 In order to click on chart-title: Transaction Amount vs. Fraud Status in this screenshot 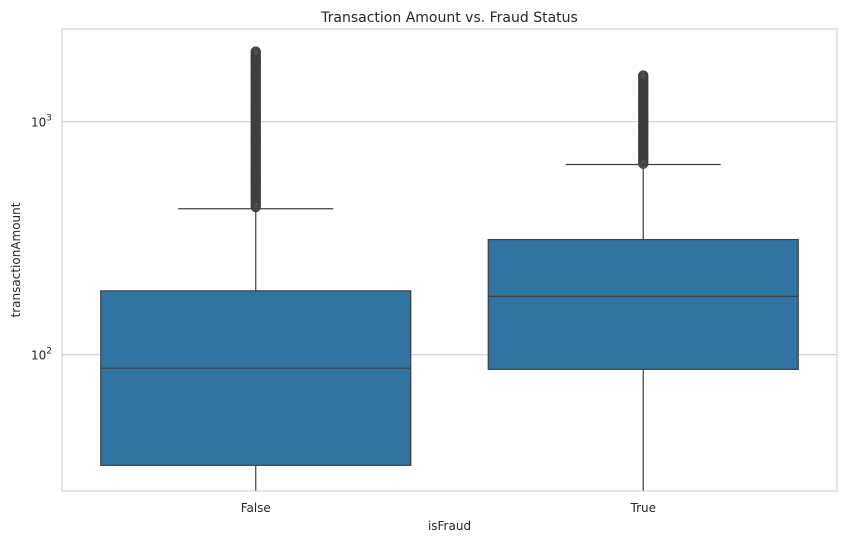, I will do `click(449, 18)`.